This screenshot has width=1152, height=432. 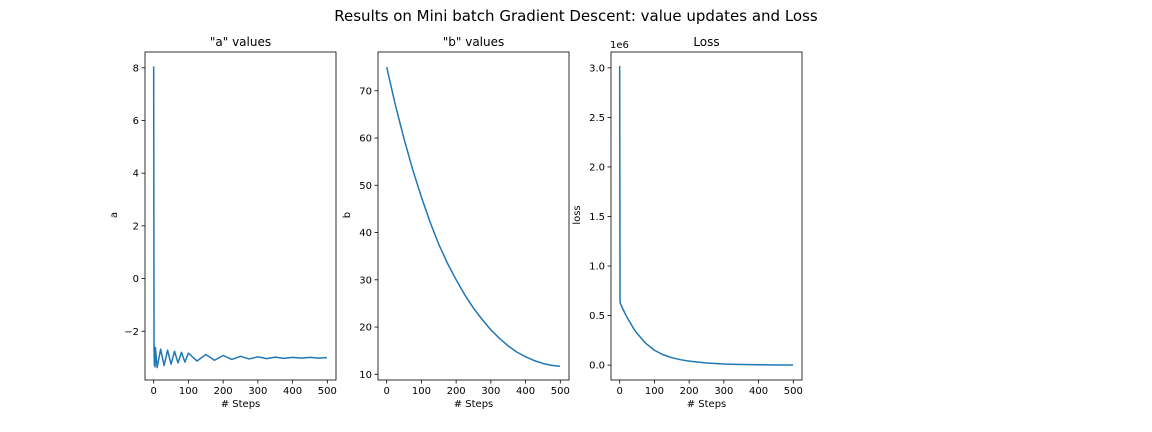 I want to click on panel-b-xtick-label: 500, so click(x=560, y=391).